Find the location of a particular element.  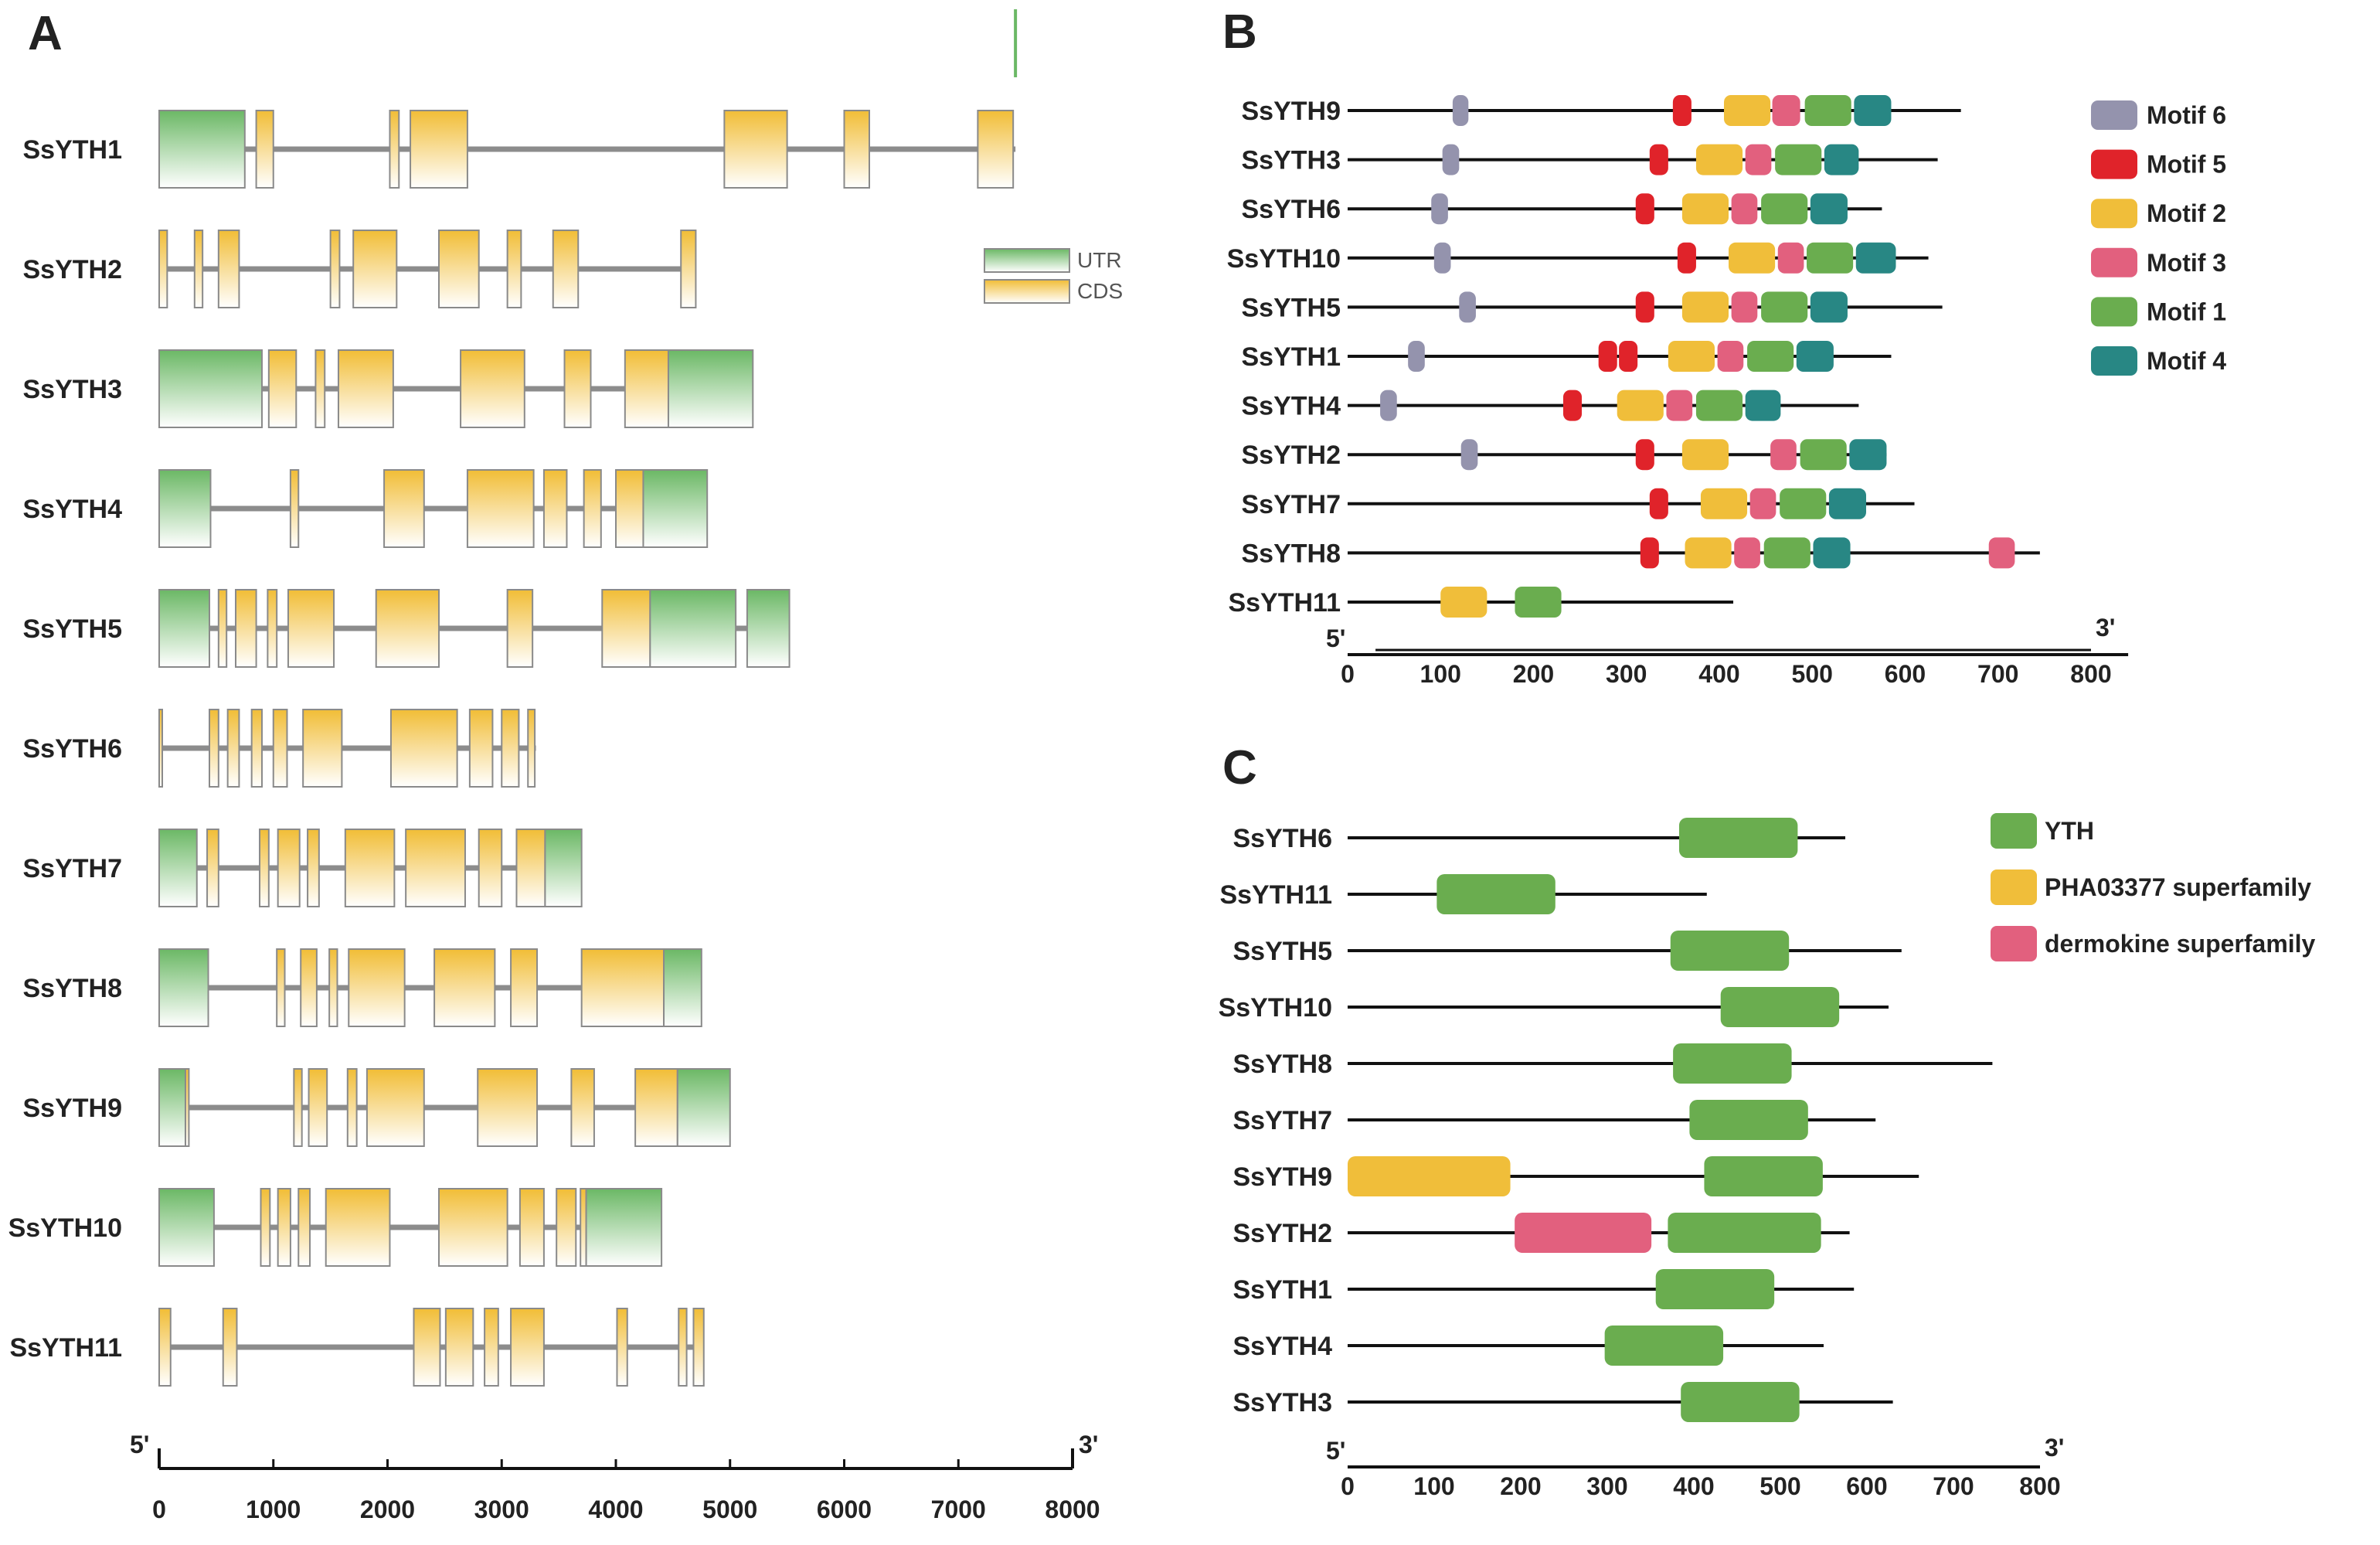

axis-tick-label: 5000 is located at coordinates (729, 1510).